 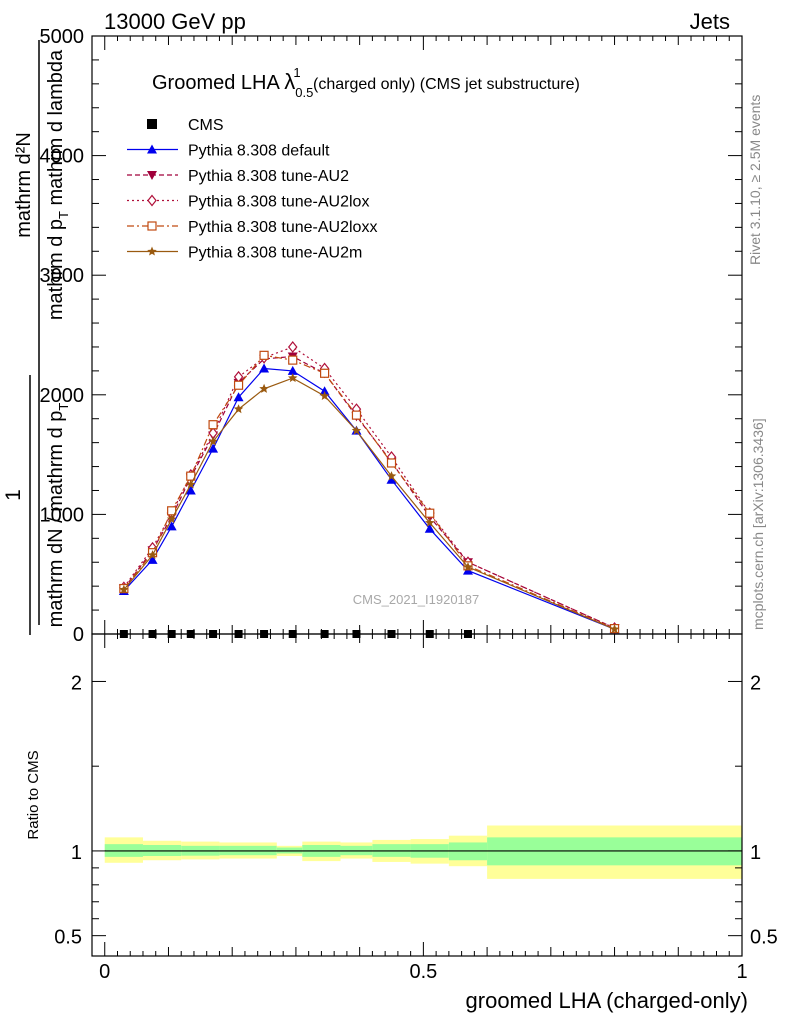 I want to click on x-tick-label: 0, so click(x=104, y=972).